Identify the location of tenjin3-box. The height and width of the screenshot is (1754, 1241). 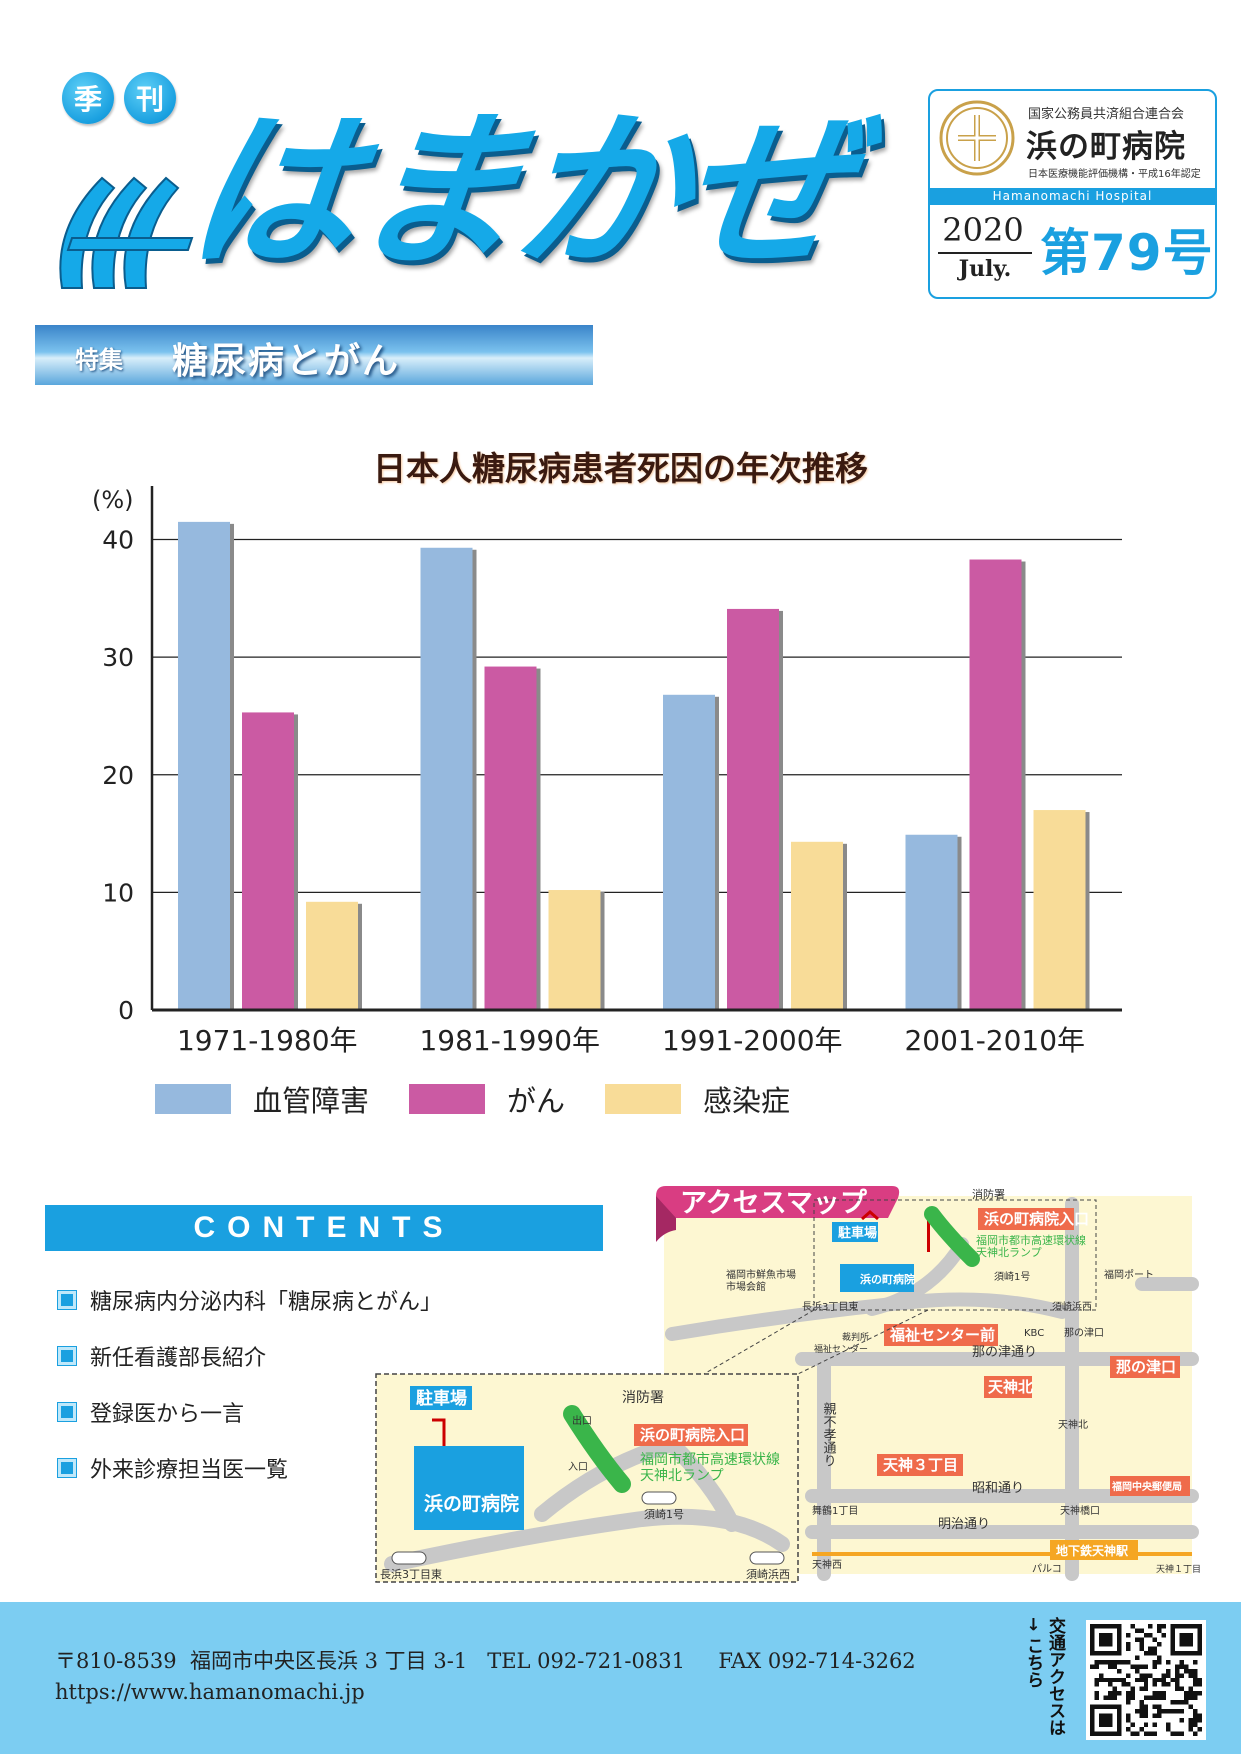
(920, 1465).